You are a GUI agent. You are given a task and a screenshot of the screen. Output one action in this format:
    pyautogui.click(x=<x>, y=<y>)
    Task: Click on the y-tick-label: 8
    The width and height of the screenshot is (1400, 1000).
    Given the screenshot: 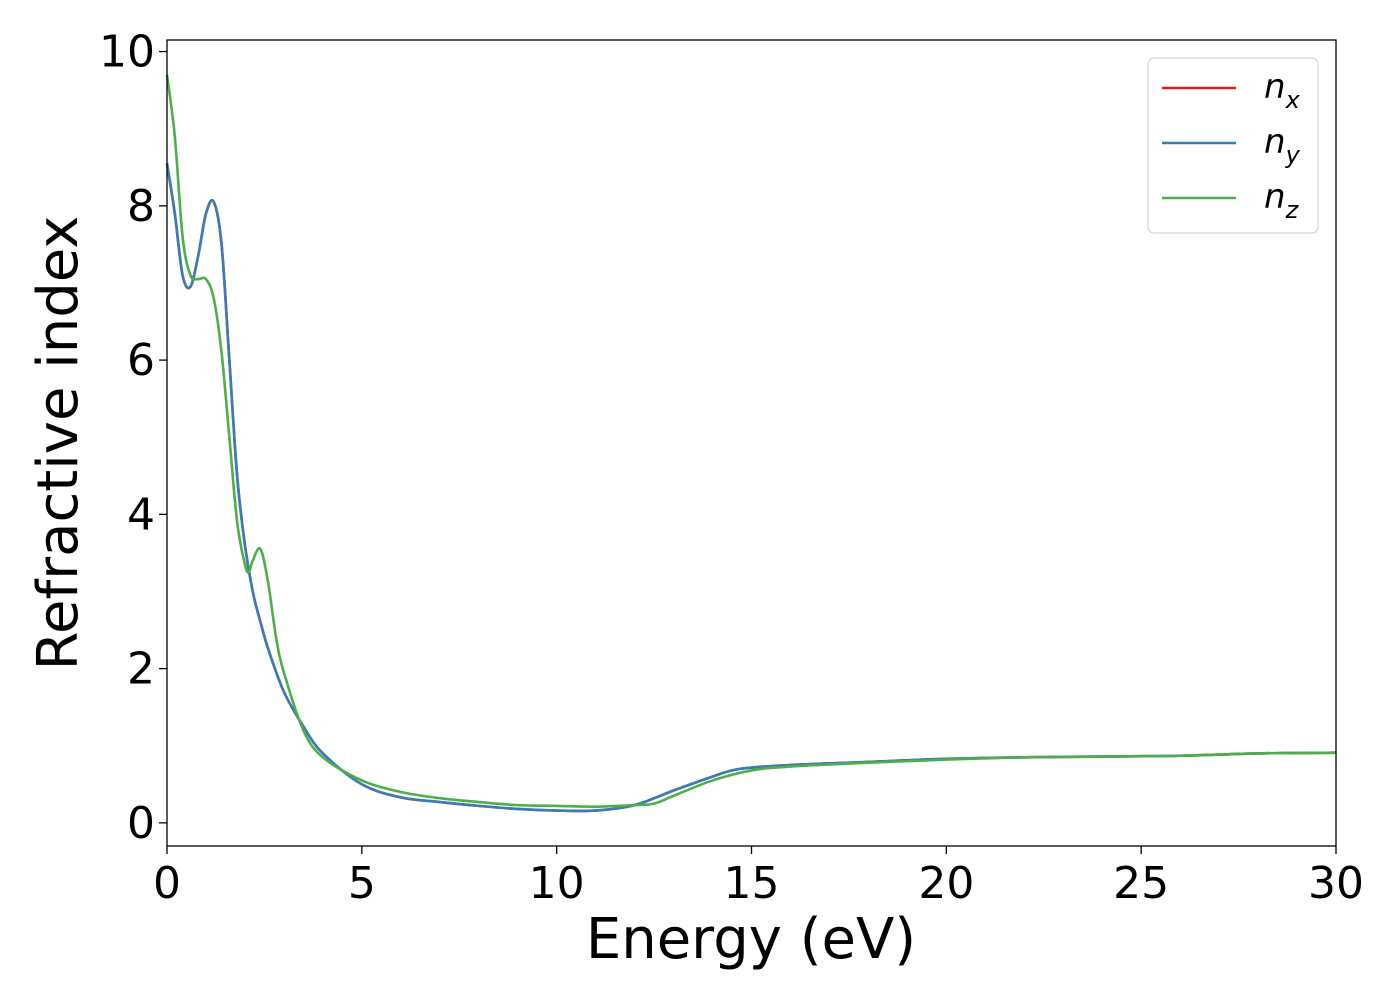 What is the action you would take?
    pyautogui.click(x=141, y=206)
    